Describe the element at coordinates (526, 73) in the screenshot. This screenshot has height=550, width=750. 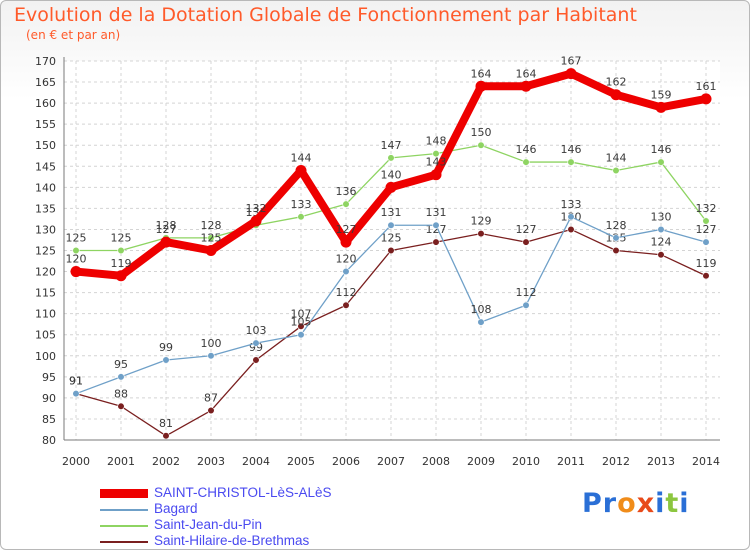
I see `data-label-saint-christol-l-s-al-s: 164` at that location.